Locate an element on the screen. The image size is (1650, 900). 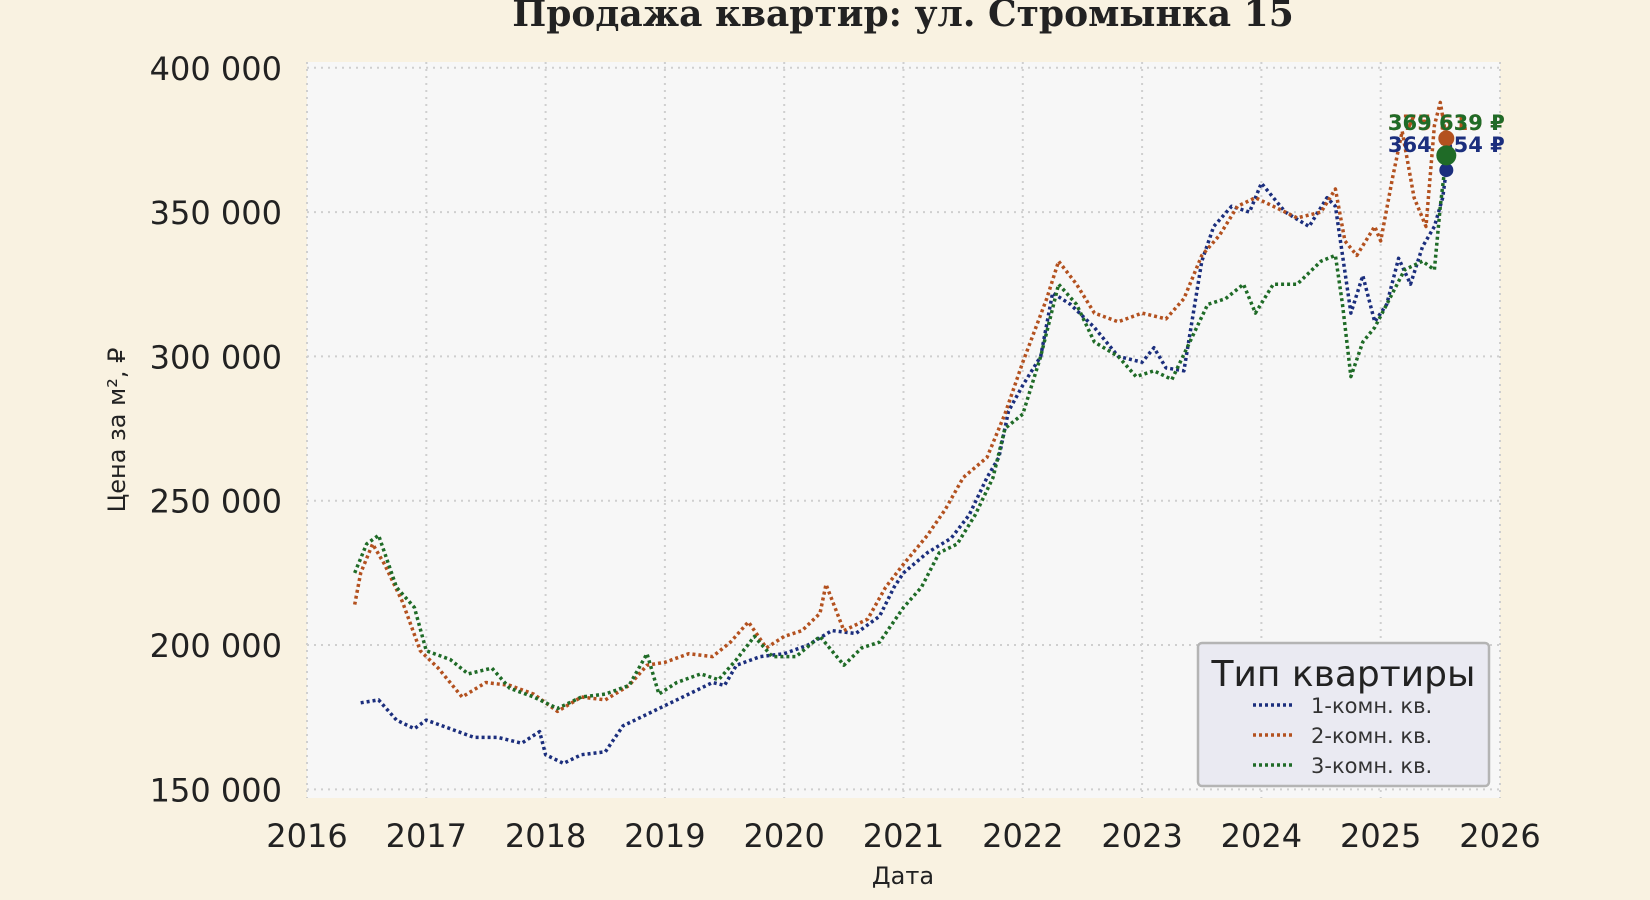
x-axis-label: Дата is located at coordinates (903, 876).